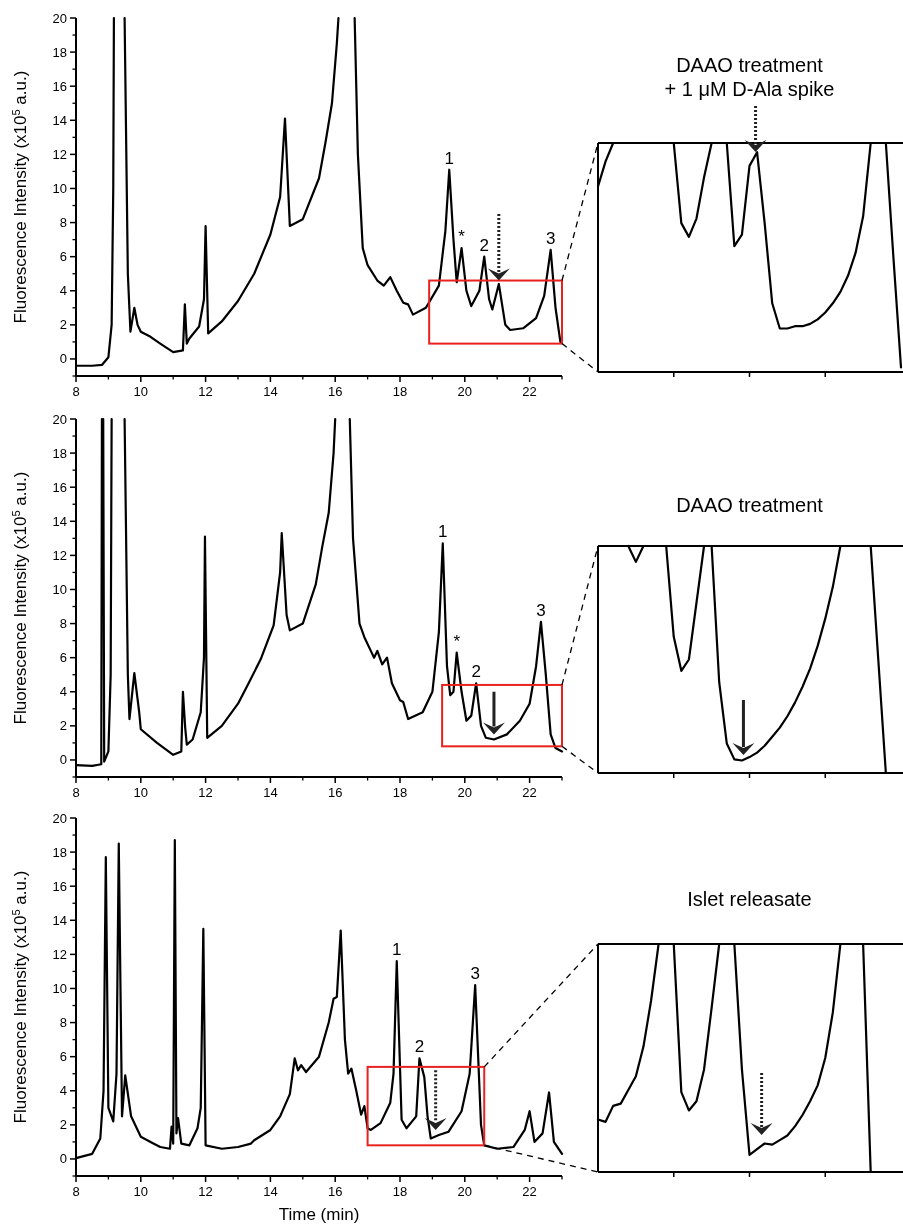 Image resolution: width=903 pixels, height=1228 pixels. What do you see at coordinates (750, 505) in the screenshot?
I see `chart-title: DAAO treatment` at bounding box center [750, 505].